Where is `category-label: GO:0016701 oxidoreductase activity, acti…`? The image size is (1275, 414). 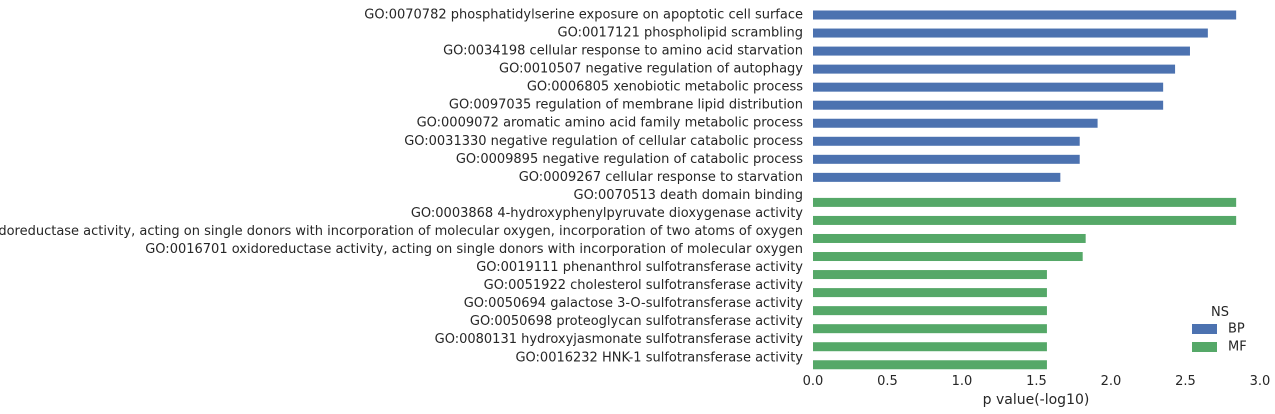 category-label: GO:0016701 oxidoreductase activity, acti… is located at coordinates (474, 249).